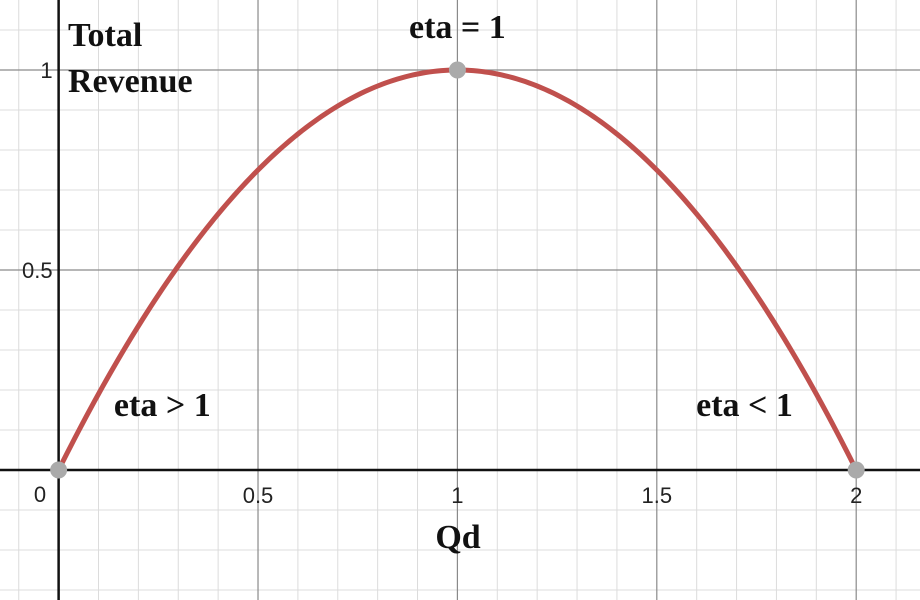  Describe the element at coordinates (856, 495) in the screenshot. I see `x-tick-label-3: 2` at that location.